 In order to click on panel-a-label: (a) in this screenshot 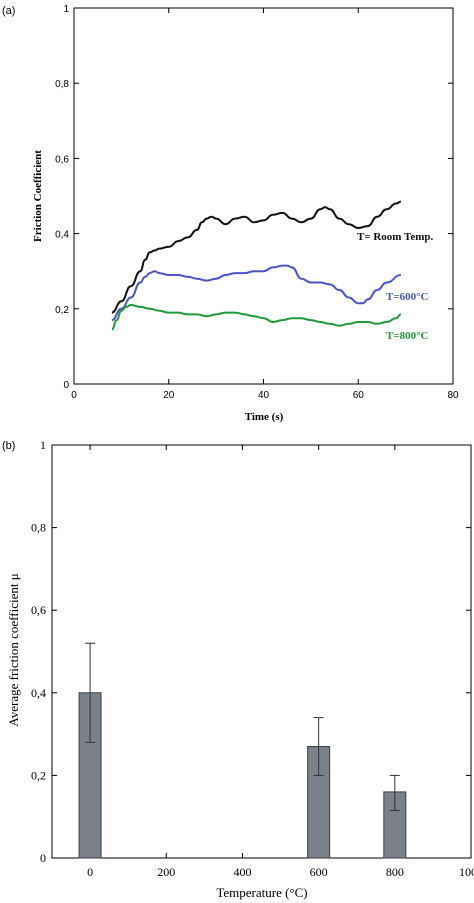, I will do `click(8, 11)`.